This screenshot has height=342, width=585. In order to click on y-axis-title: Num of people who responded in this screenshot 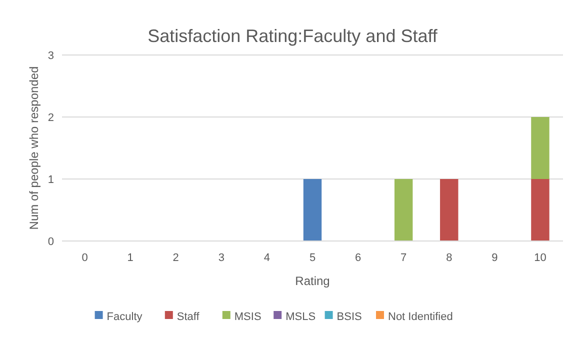, I will do `click(34, 148)`.